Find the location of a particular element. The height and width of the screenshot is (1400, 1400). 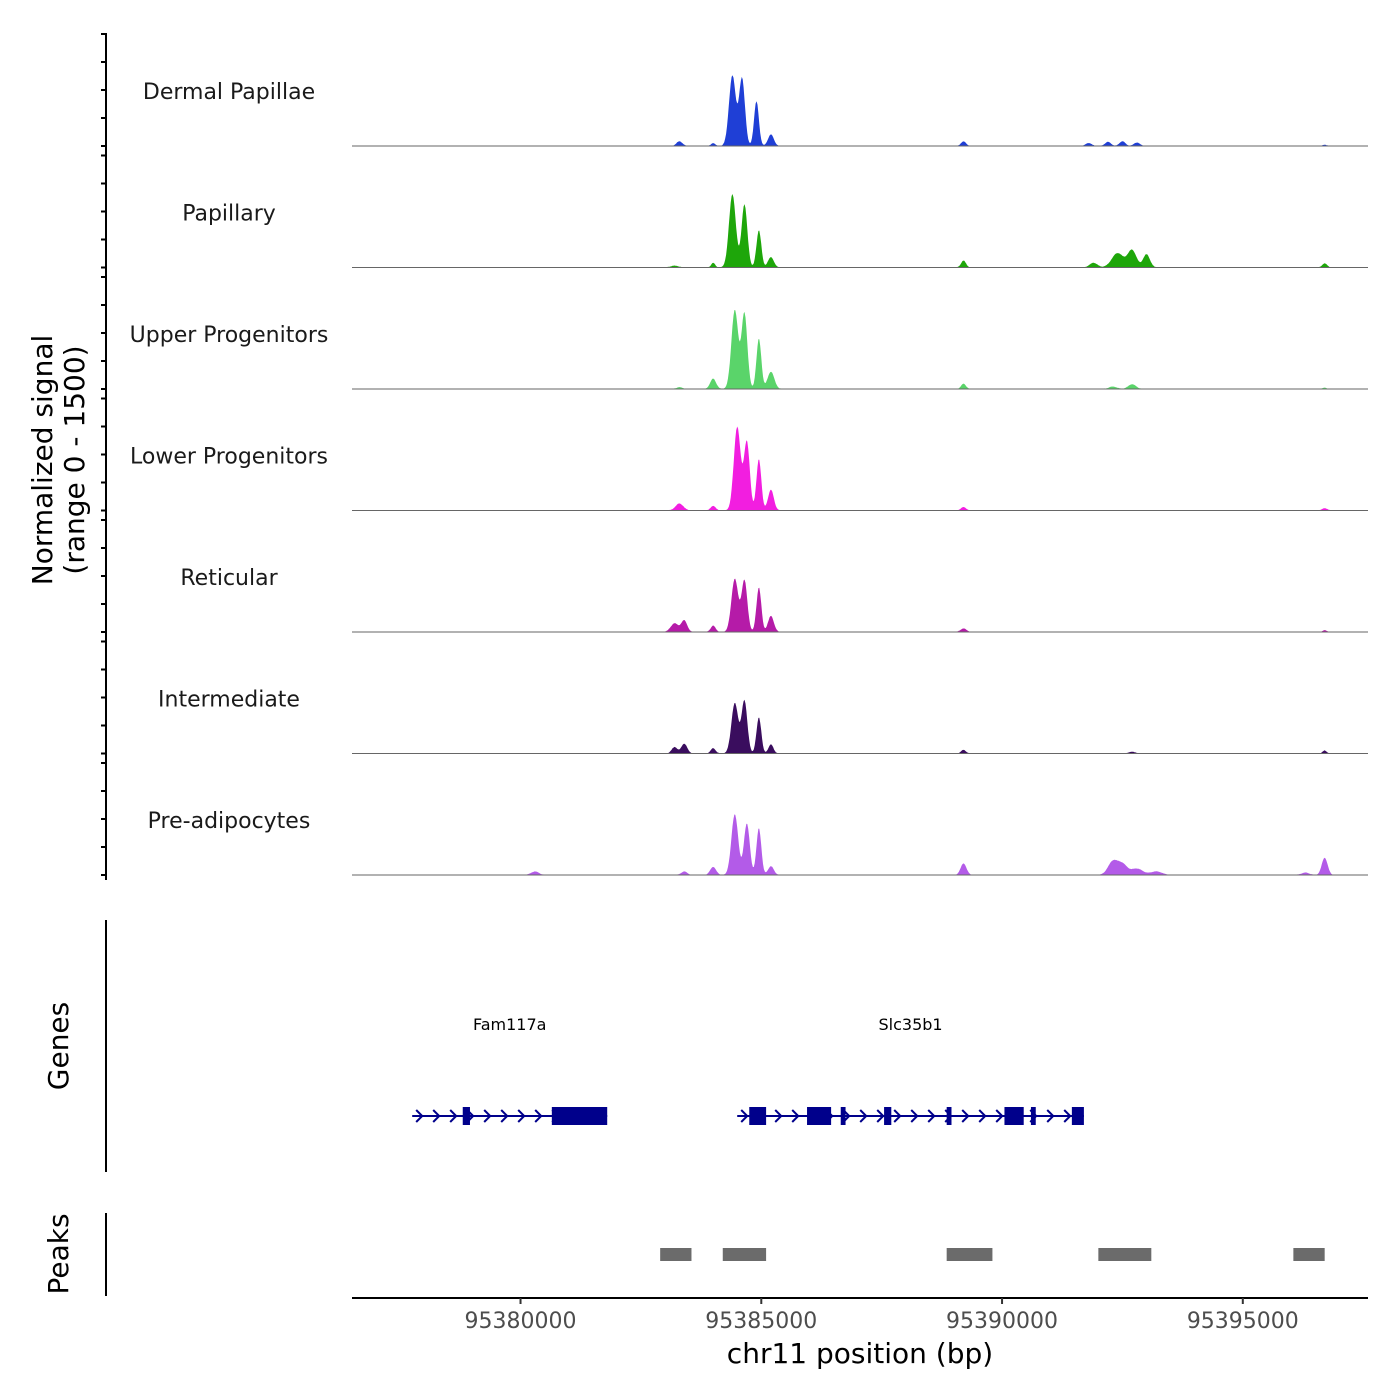

x-axis-title: chr11 position (bp) is located at coordinates (860, 1353).